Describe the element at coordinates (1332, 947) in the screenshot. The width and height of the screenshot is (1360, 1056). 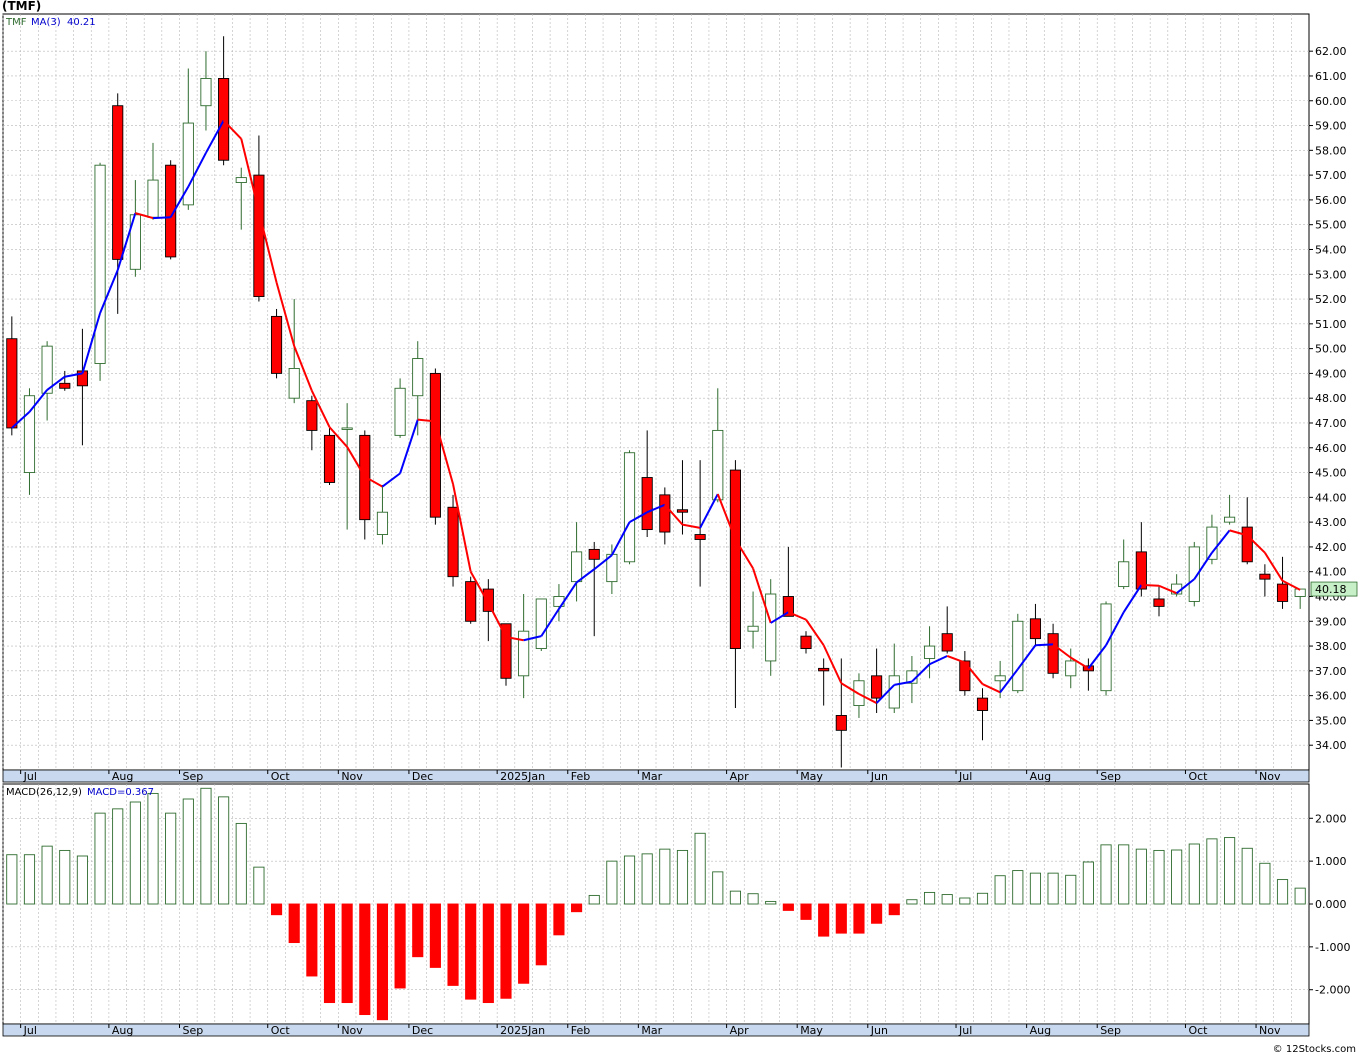
I see `macd-y-tick-label: -1.000` at that location.